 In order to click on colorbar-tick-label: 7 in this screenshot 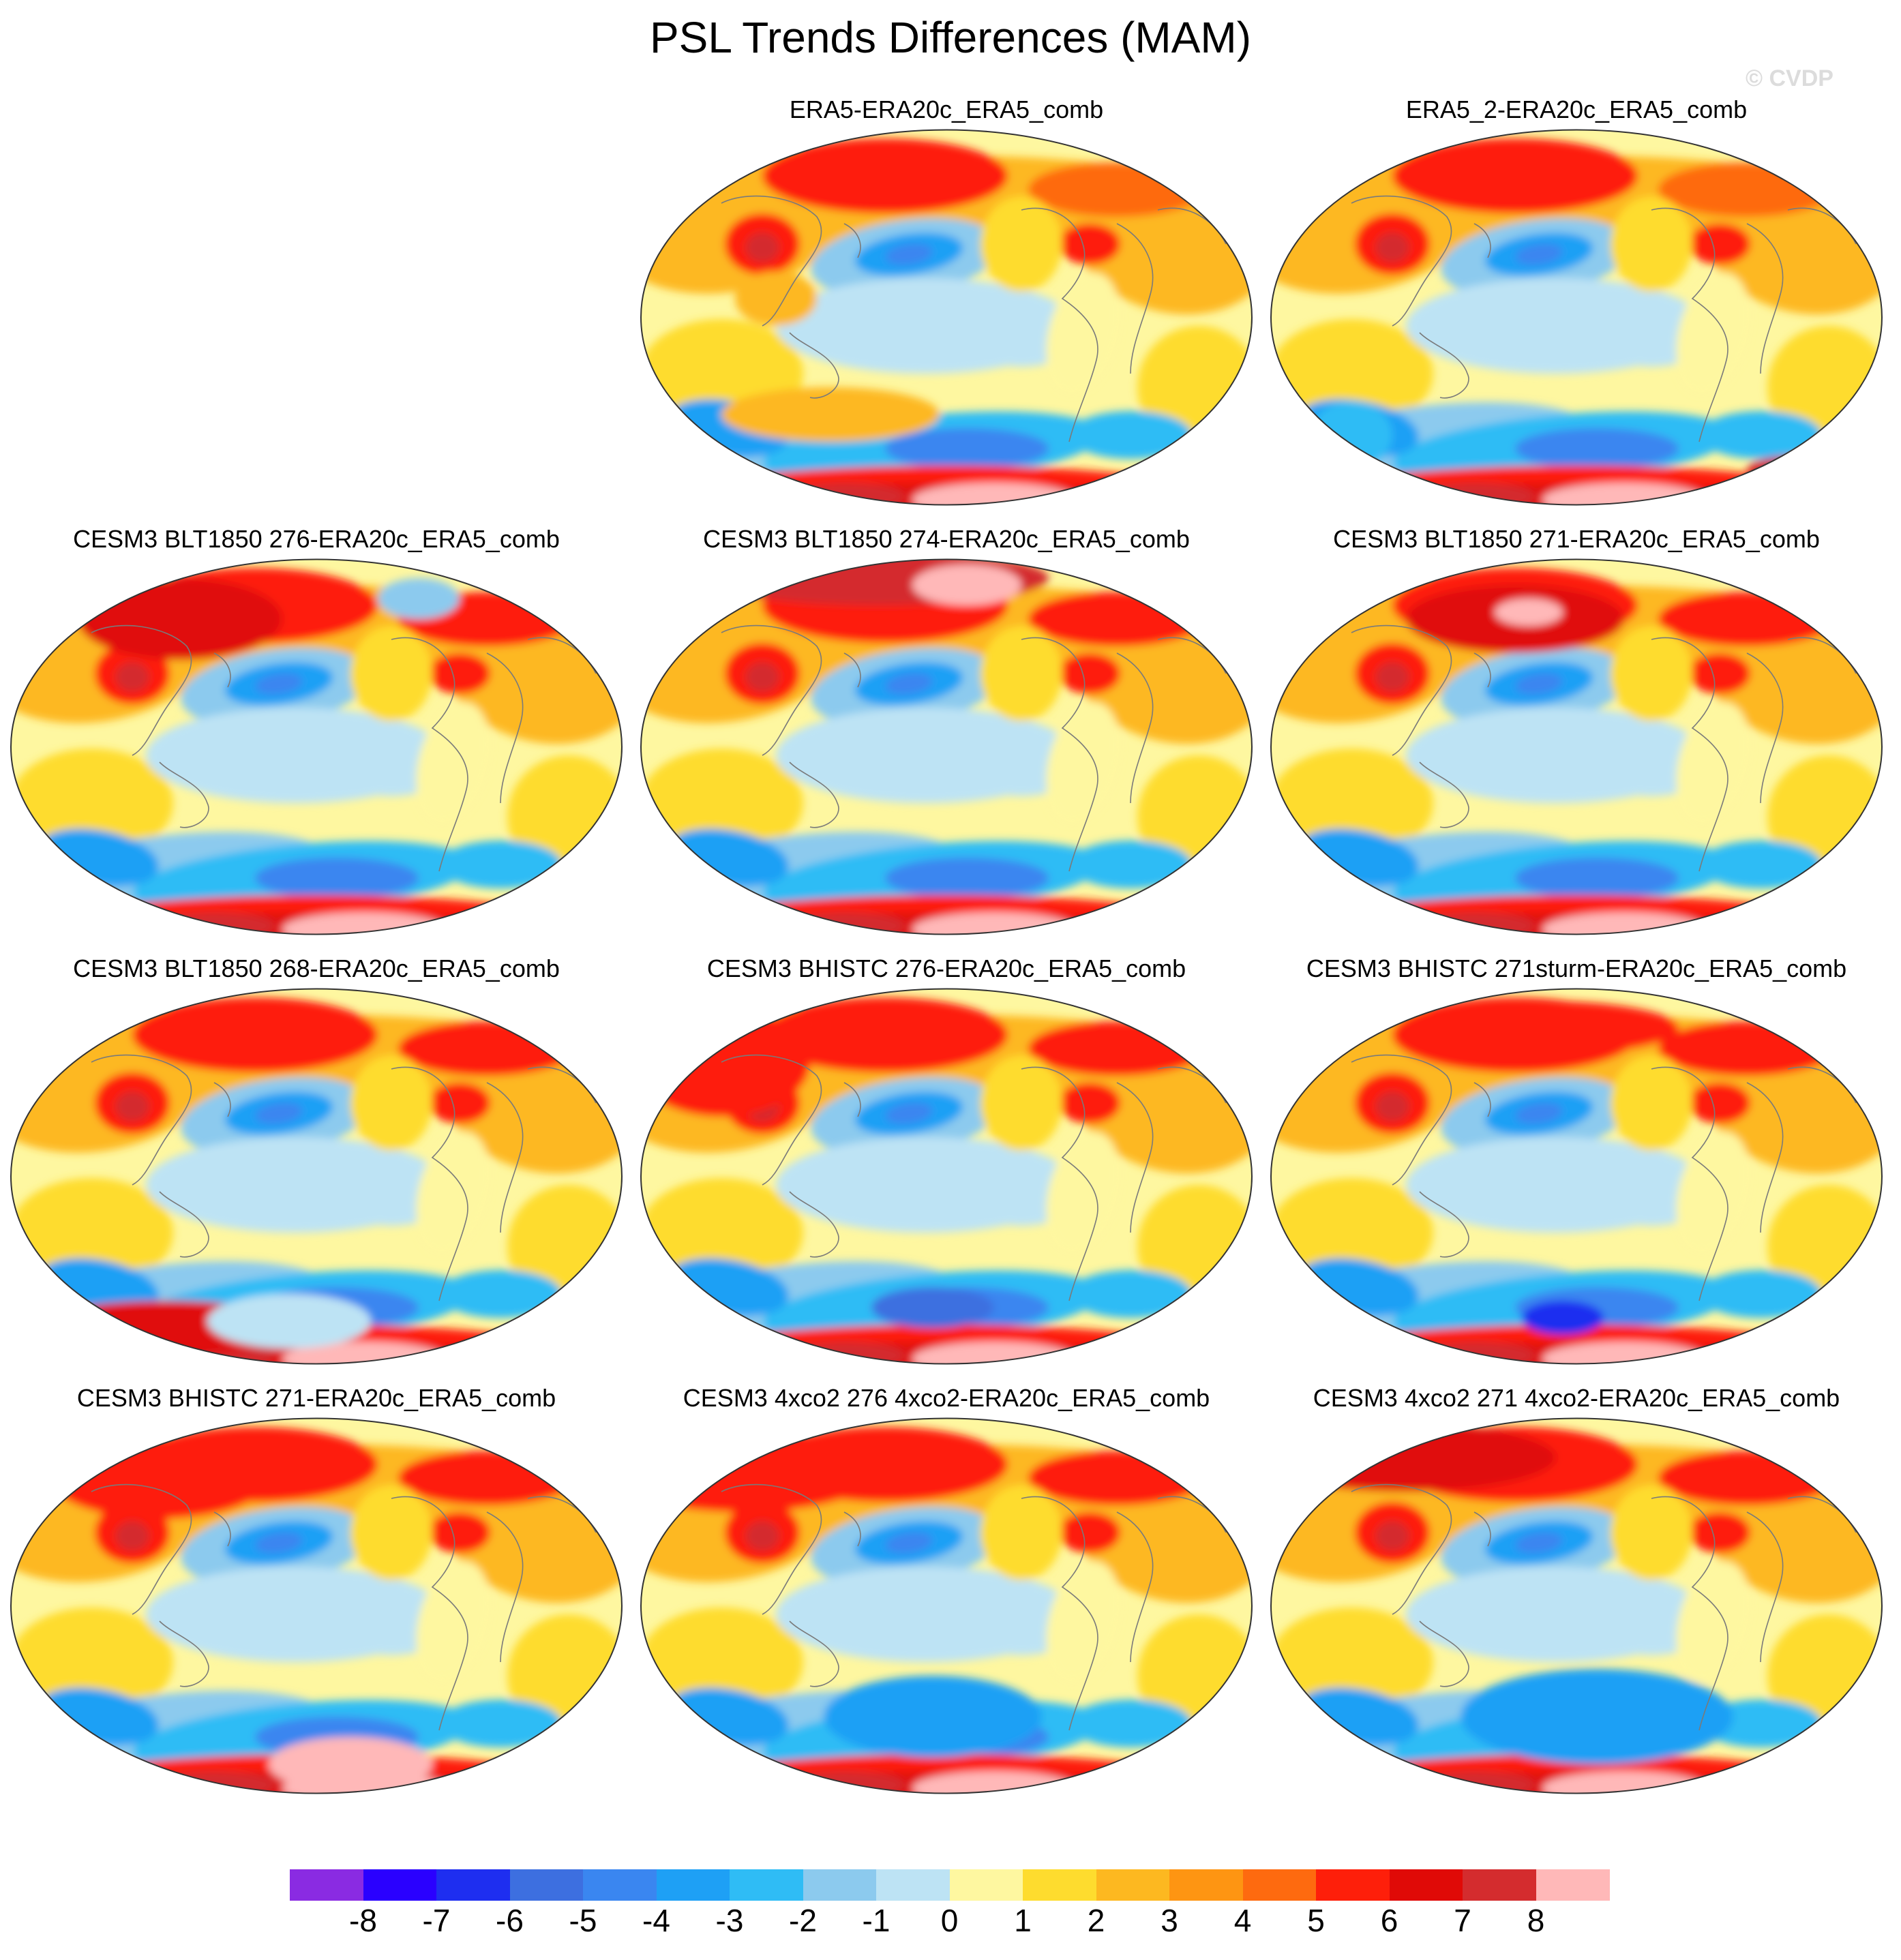, I will do `click(1463, 1920)`.